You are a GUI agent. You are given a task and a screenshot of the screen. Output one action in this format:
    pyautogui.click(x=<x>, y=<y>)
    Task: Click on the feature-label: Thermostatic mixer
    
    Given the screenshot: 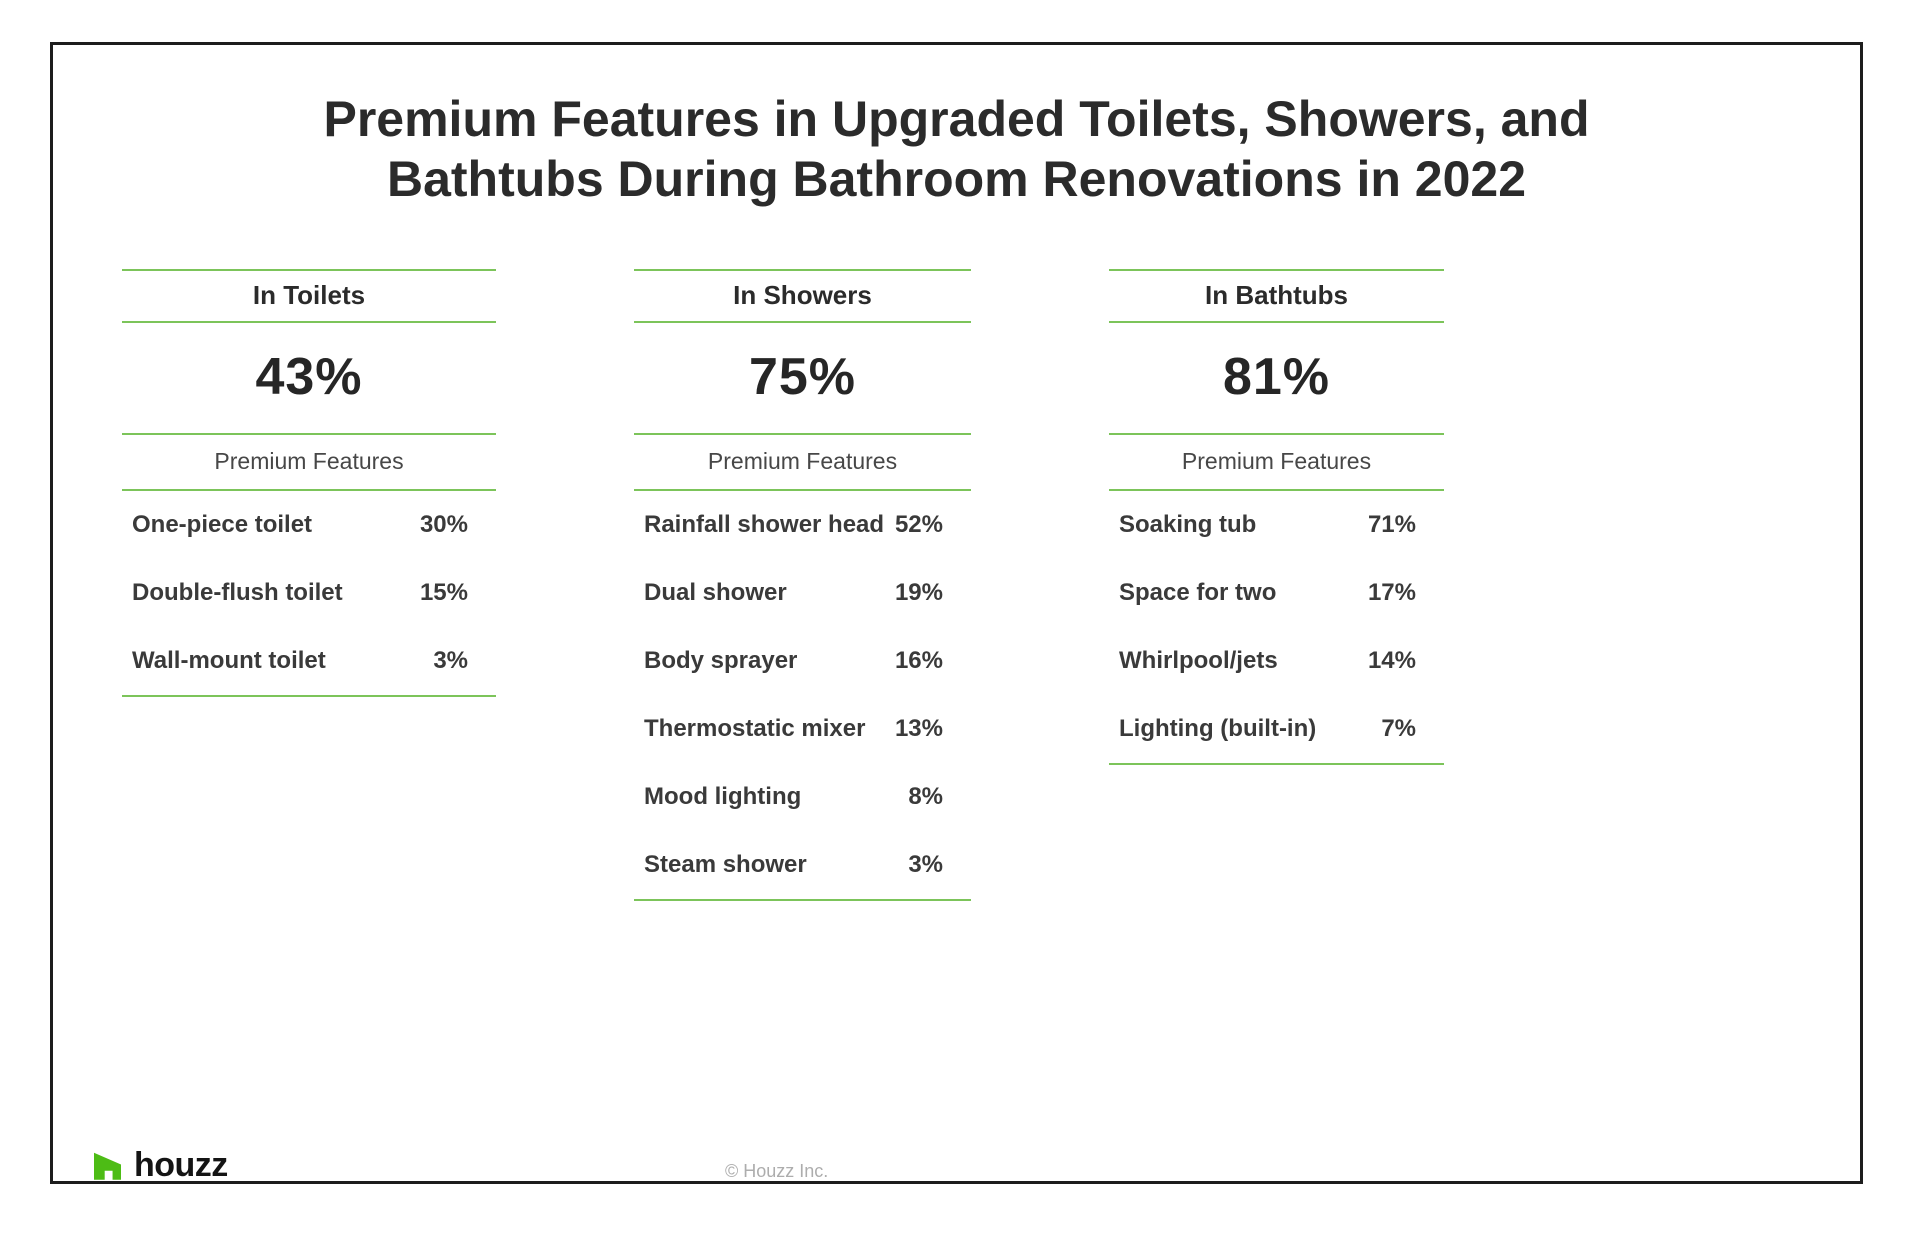 What is the action you would take?
    pyautogui.click(x=755, y=728)
    